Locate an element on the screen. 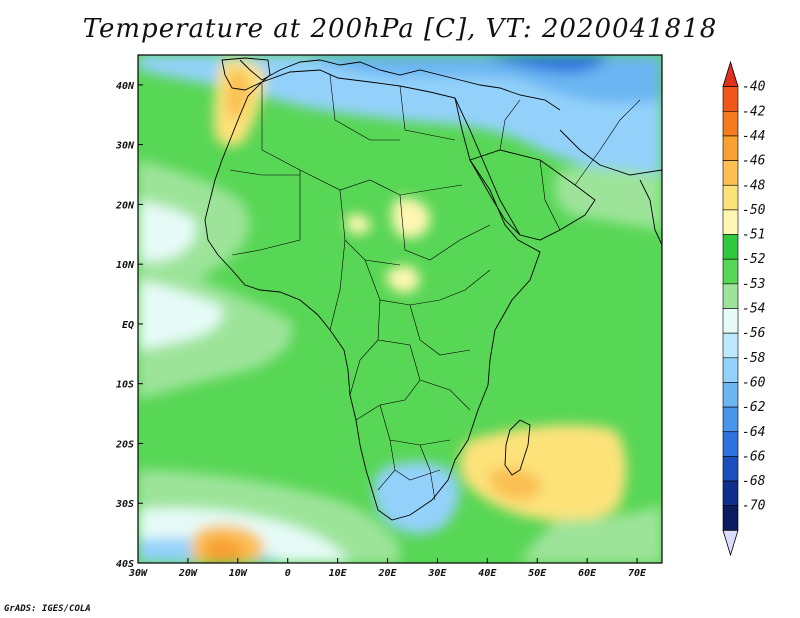 The image size is (800, 618). colorbar-label: -68 is located at coordinates (754, 481).